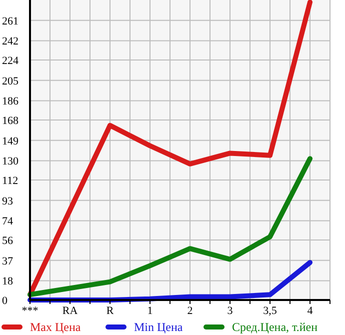  Describe the element at coordinates (270, 311) in the screenshot. I see `x-tick-label: 3,5` at that location.